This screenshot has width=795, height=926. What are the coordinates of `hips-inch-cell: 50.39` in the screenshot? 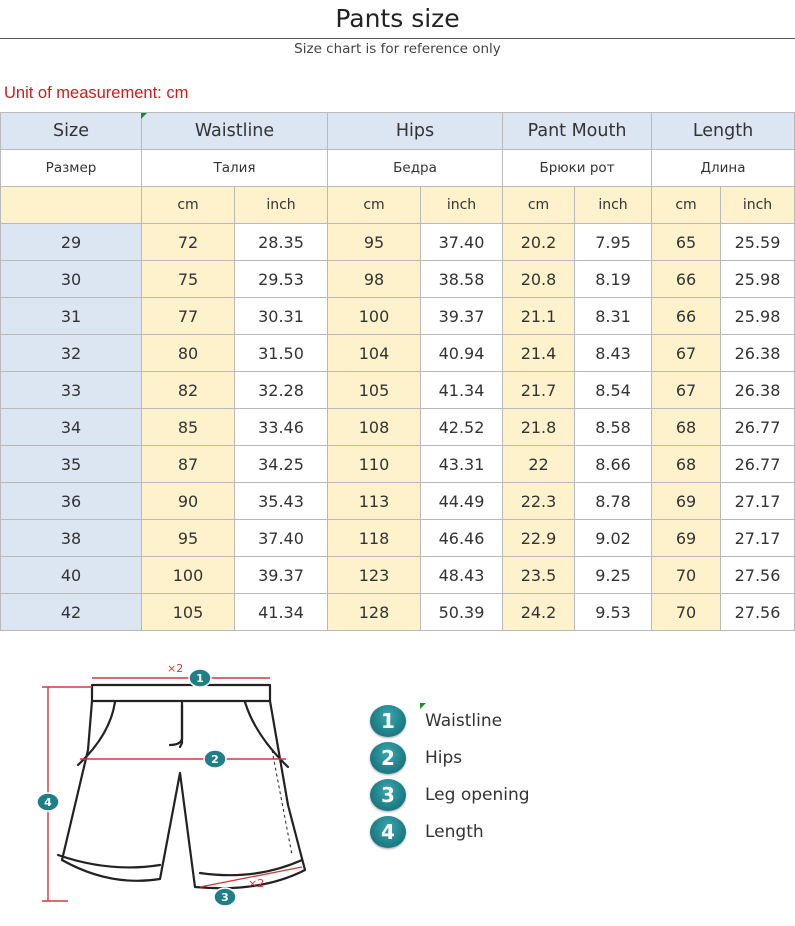 It's located at (461, 612).